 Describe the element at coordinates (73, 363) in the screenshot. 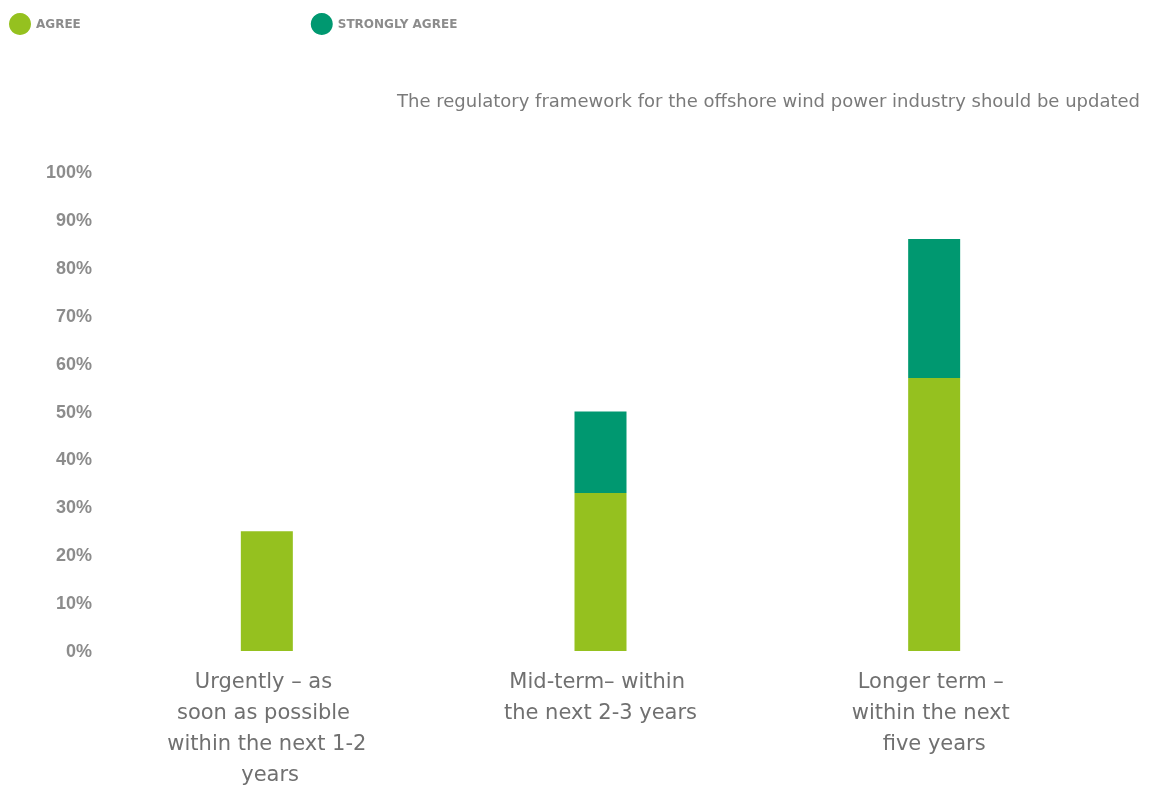

I see `y-tick-label: 60%` at that location.